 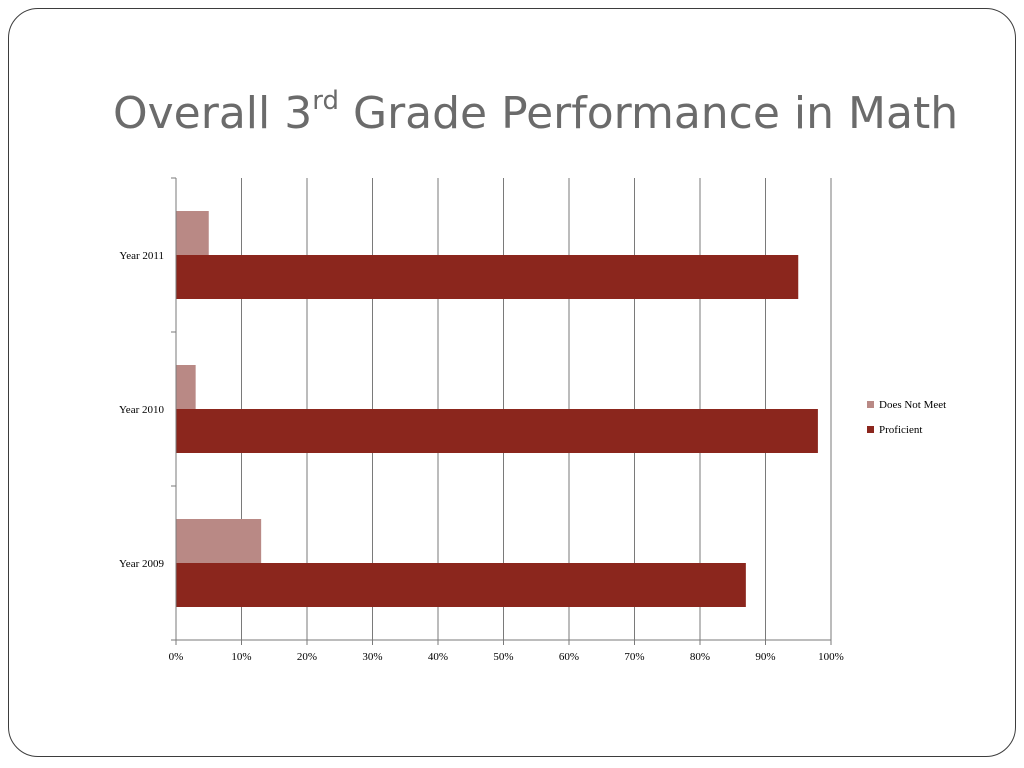 I want to click on bar-does-not-meet-year-2010, so click(x=186, y=387).